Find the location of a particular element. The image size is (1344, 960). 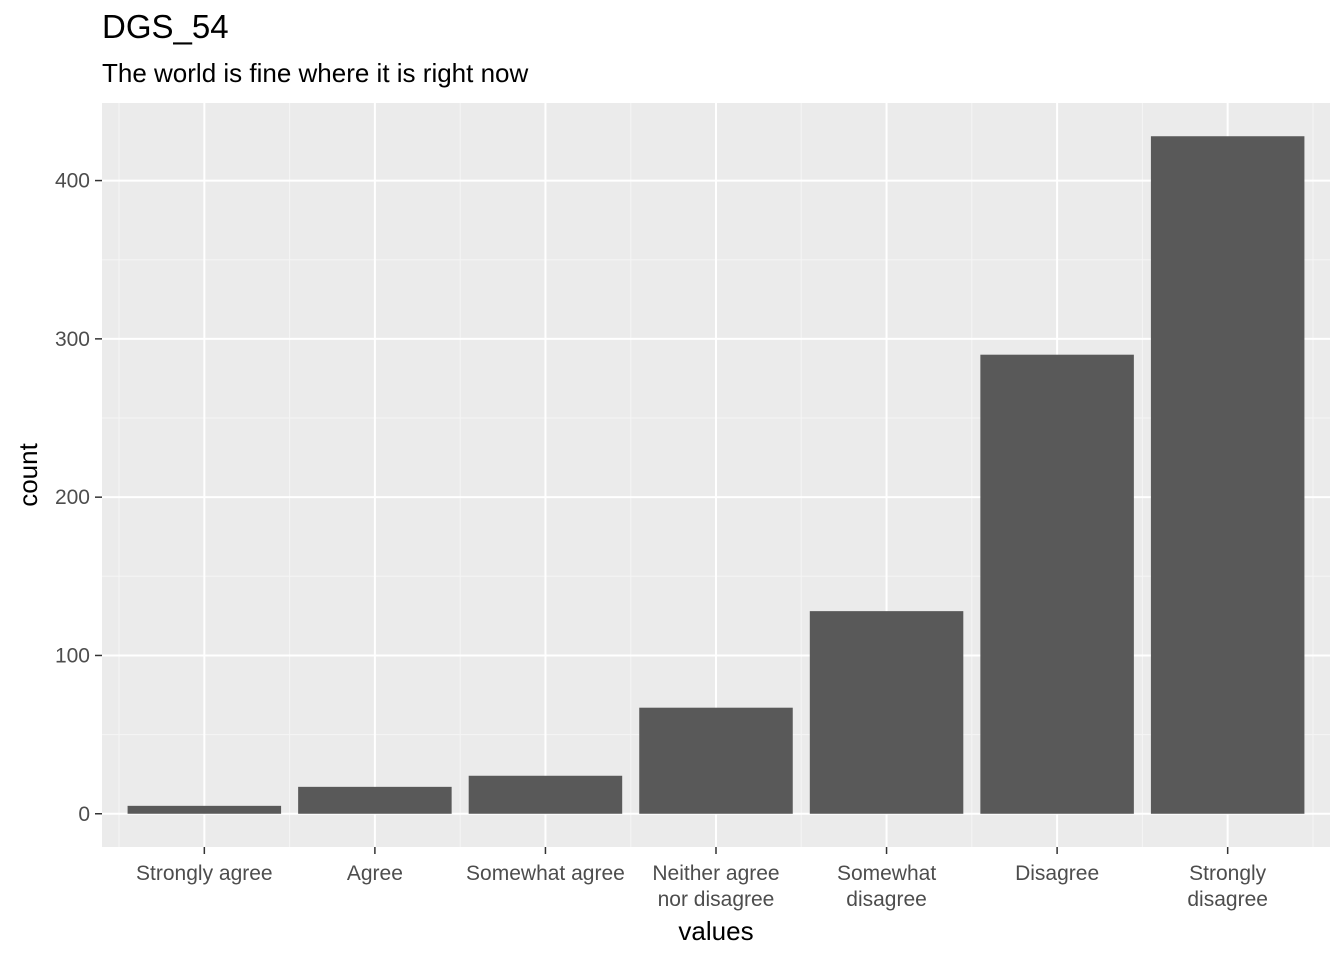

y-tick-label: 300 is located at coordinates (72, 339).